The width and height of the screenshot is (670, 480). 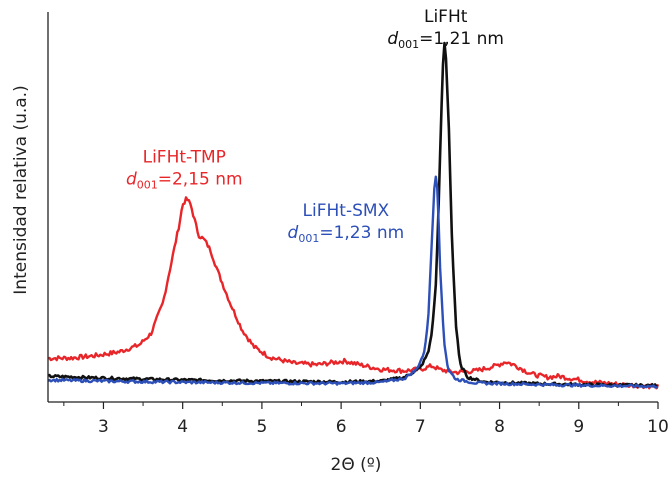 I want to click on x-tick-label: 10, so click(x=658, y=427).